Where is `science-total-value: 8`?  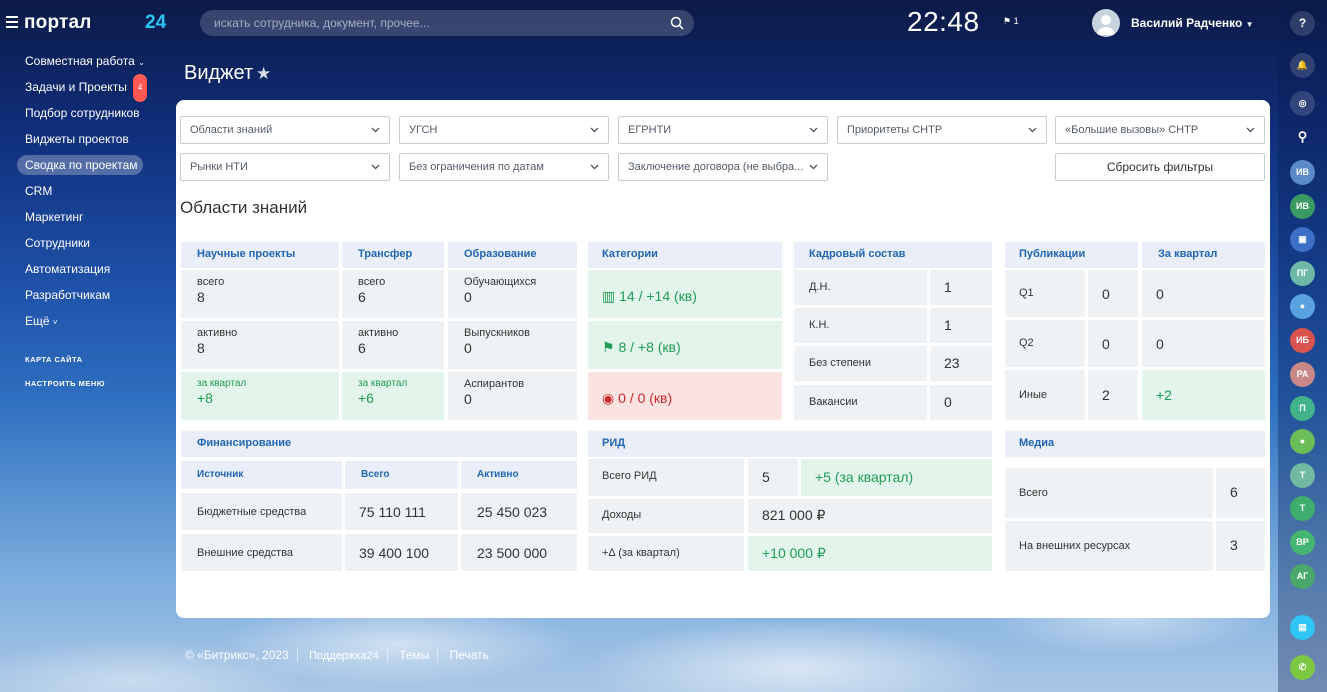
science-total-value: 8 is located at coordinates (201, 297).